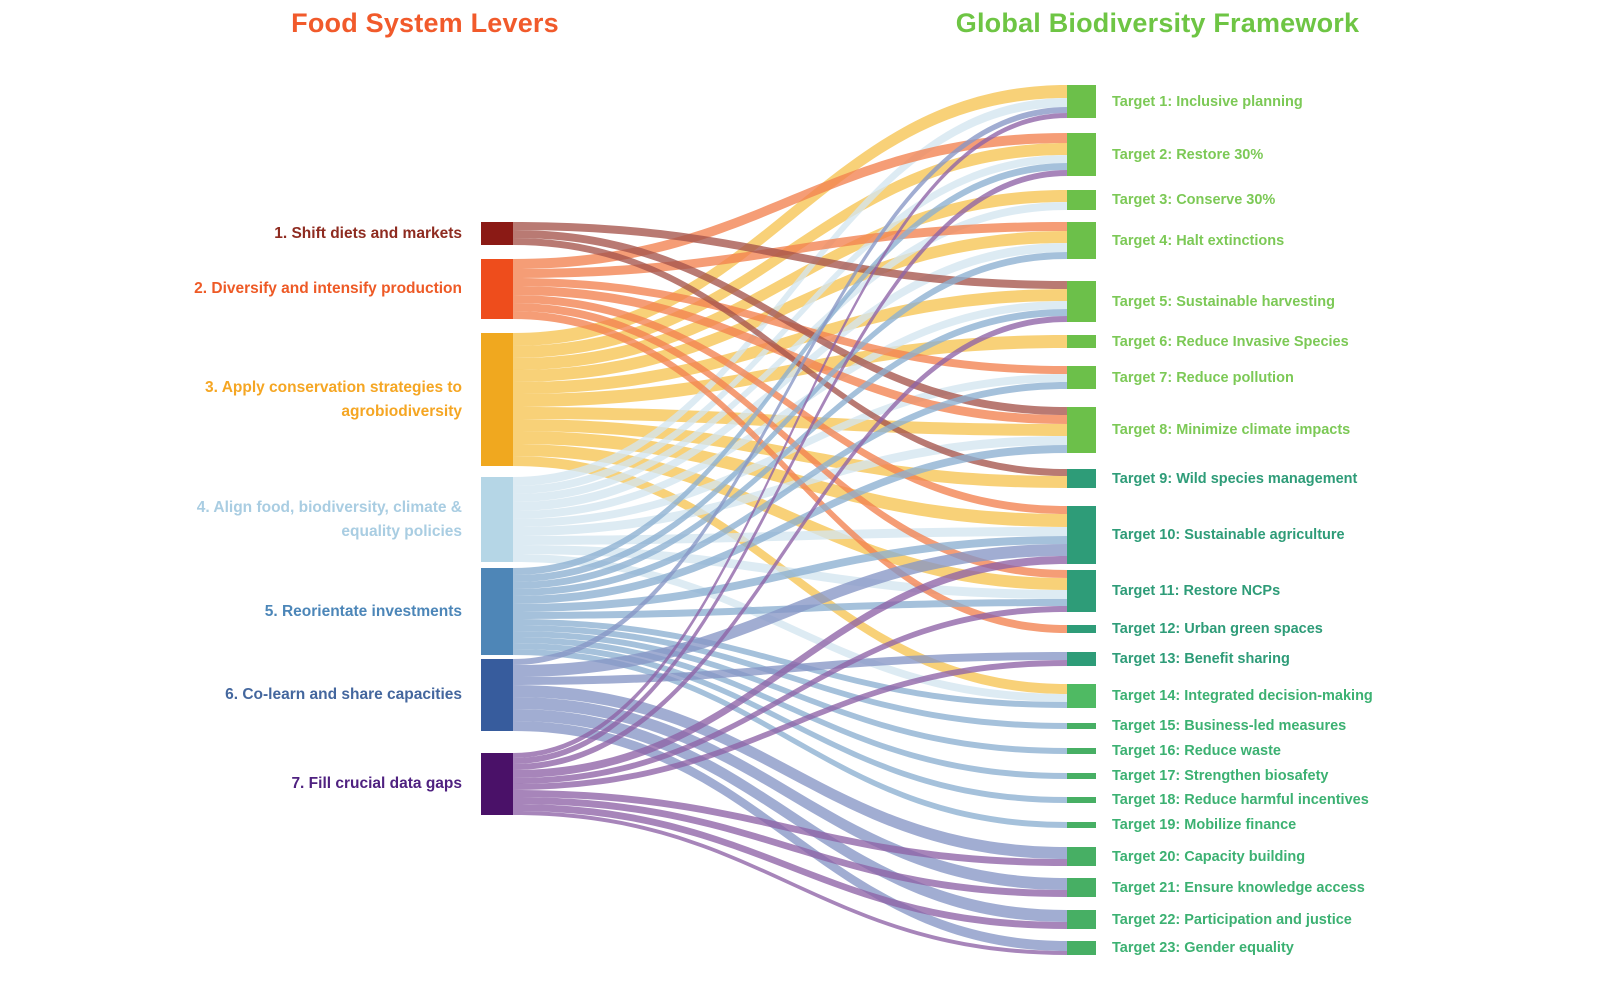 This screenshot has width=1600, height=1000. I want to click on target-label-6: Target 6: Reduce Invasive Species, so click(1230, 341).